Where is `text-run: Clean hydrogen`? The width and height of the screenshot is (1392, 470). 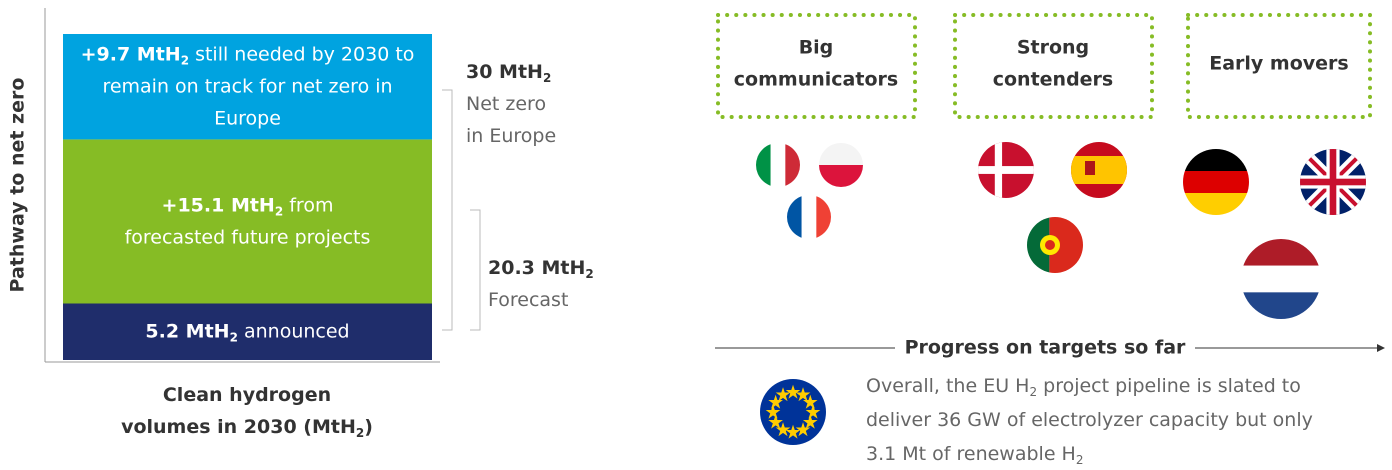 text-run: Clean hydrogen is located at coordinates (247, 395).